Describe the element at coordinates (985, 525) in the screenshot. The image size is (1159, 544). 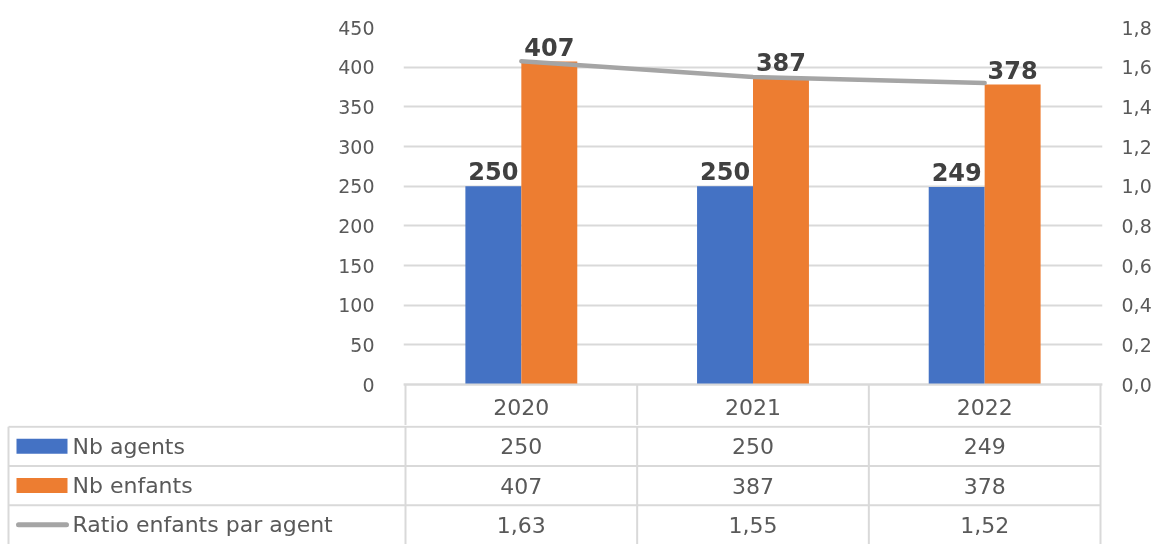
I see `data-label: 1,52` at that location.